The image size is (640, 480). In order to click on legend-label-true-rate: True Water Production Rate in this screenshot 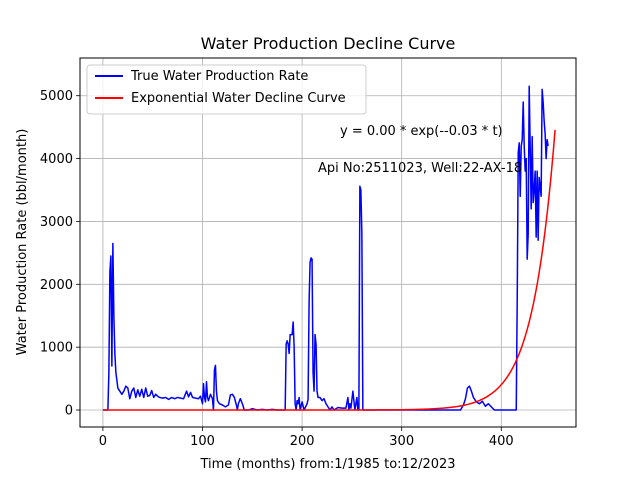, I will do `click(219, 76)`.